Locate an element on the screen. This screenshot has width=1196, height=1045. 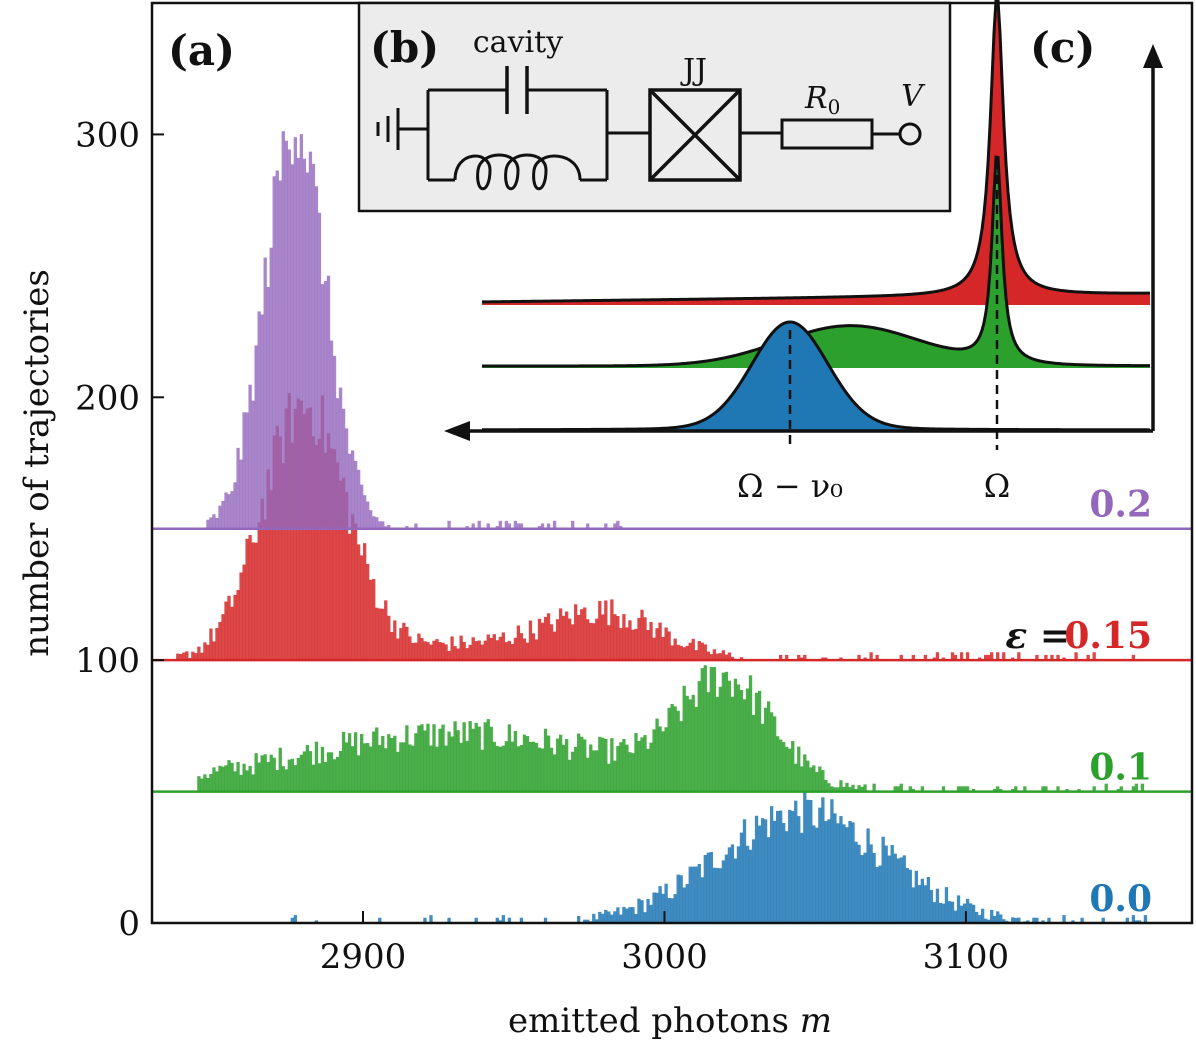
y-tick-label: 200 is located at coordinates (107, 398).